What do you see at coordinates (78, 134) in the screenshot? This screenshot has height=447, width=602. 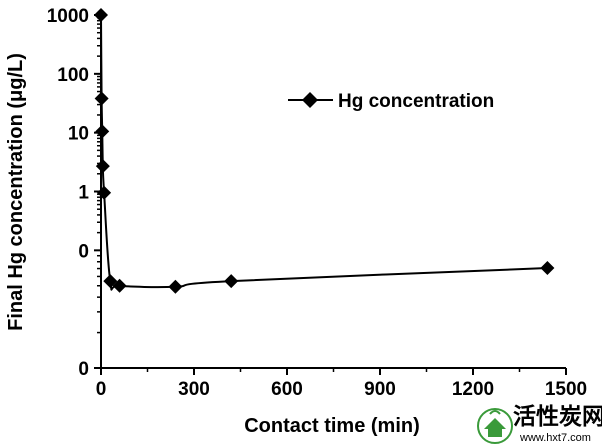 I see `y-tick-label: 10` at bounding box center [78, 134].